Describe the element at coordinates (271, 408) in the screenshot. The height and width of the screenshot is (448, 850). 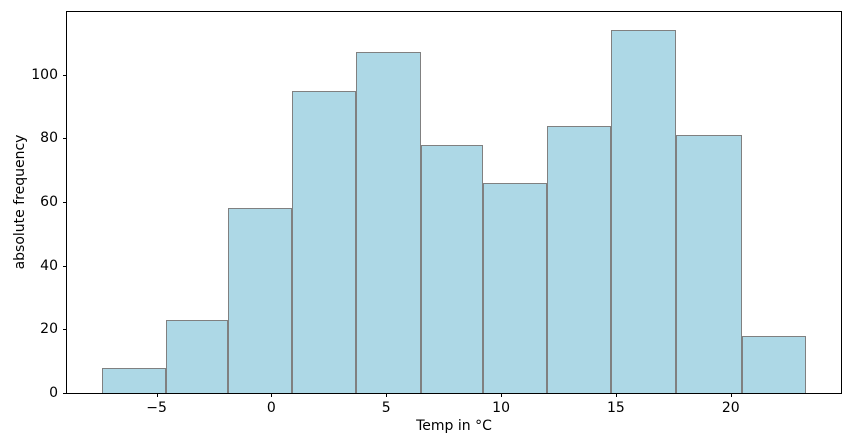
I see `x-tick-label-0: 0` at that location.